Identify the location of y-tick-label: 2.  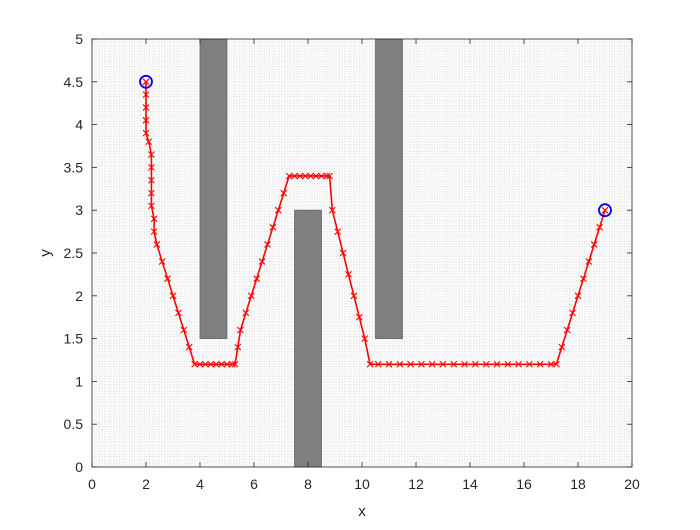
(79, 296).